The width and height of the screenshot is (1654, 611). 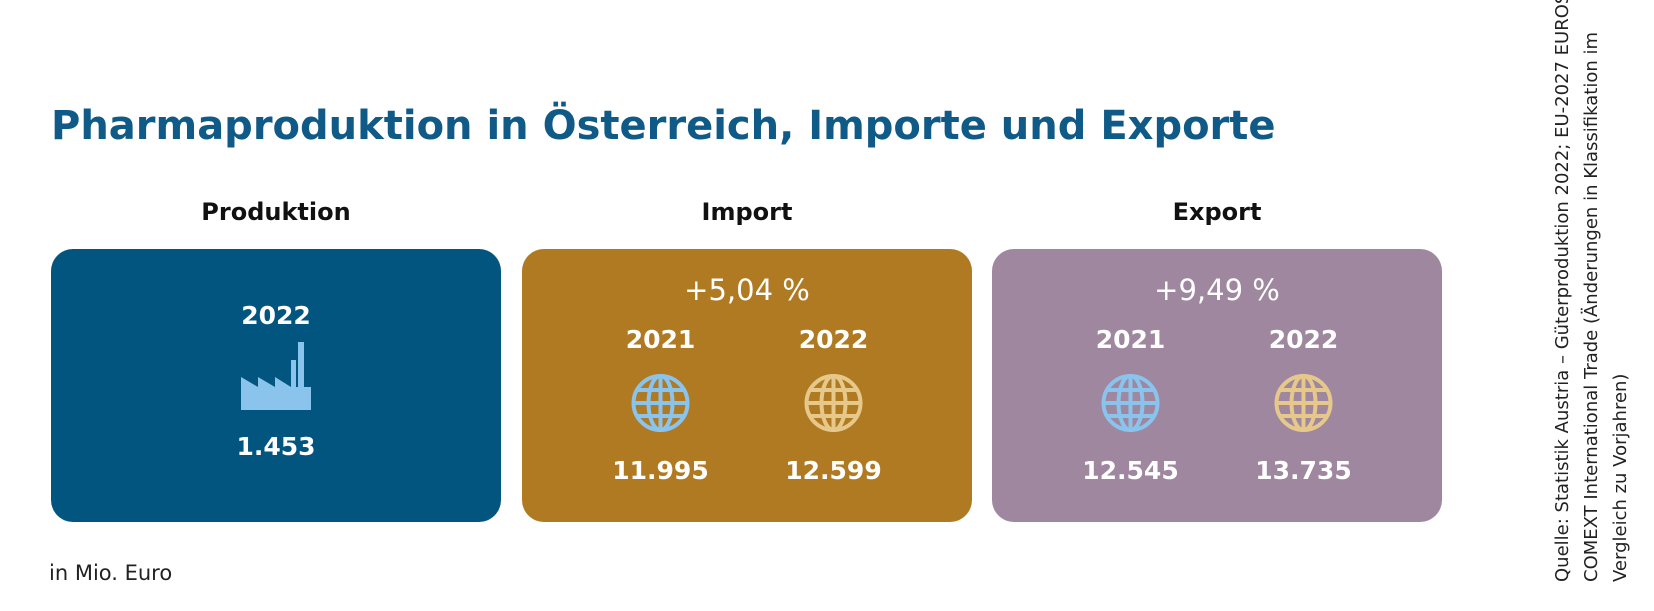 What do you see at coordinates (1303, 470) in the screenshot?
I see `value-label: 13.735` at bounding box center [1303, 470].